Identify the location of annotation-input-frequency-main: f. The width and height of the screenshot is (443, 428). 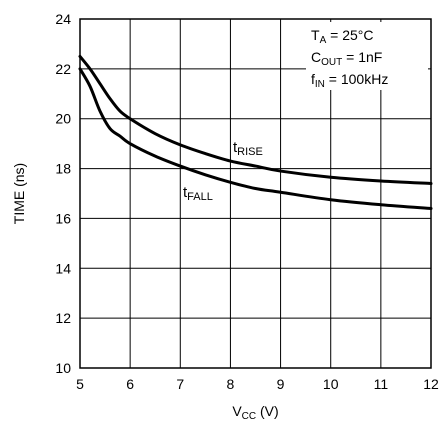
(313, 79).